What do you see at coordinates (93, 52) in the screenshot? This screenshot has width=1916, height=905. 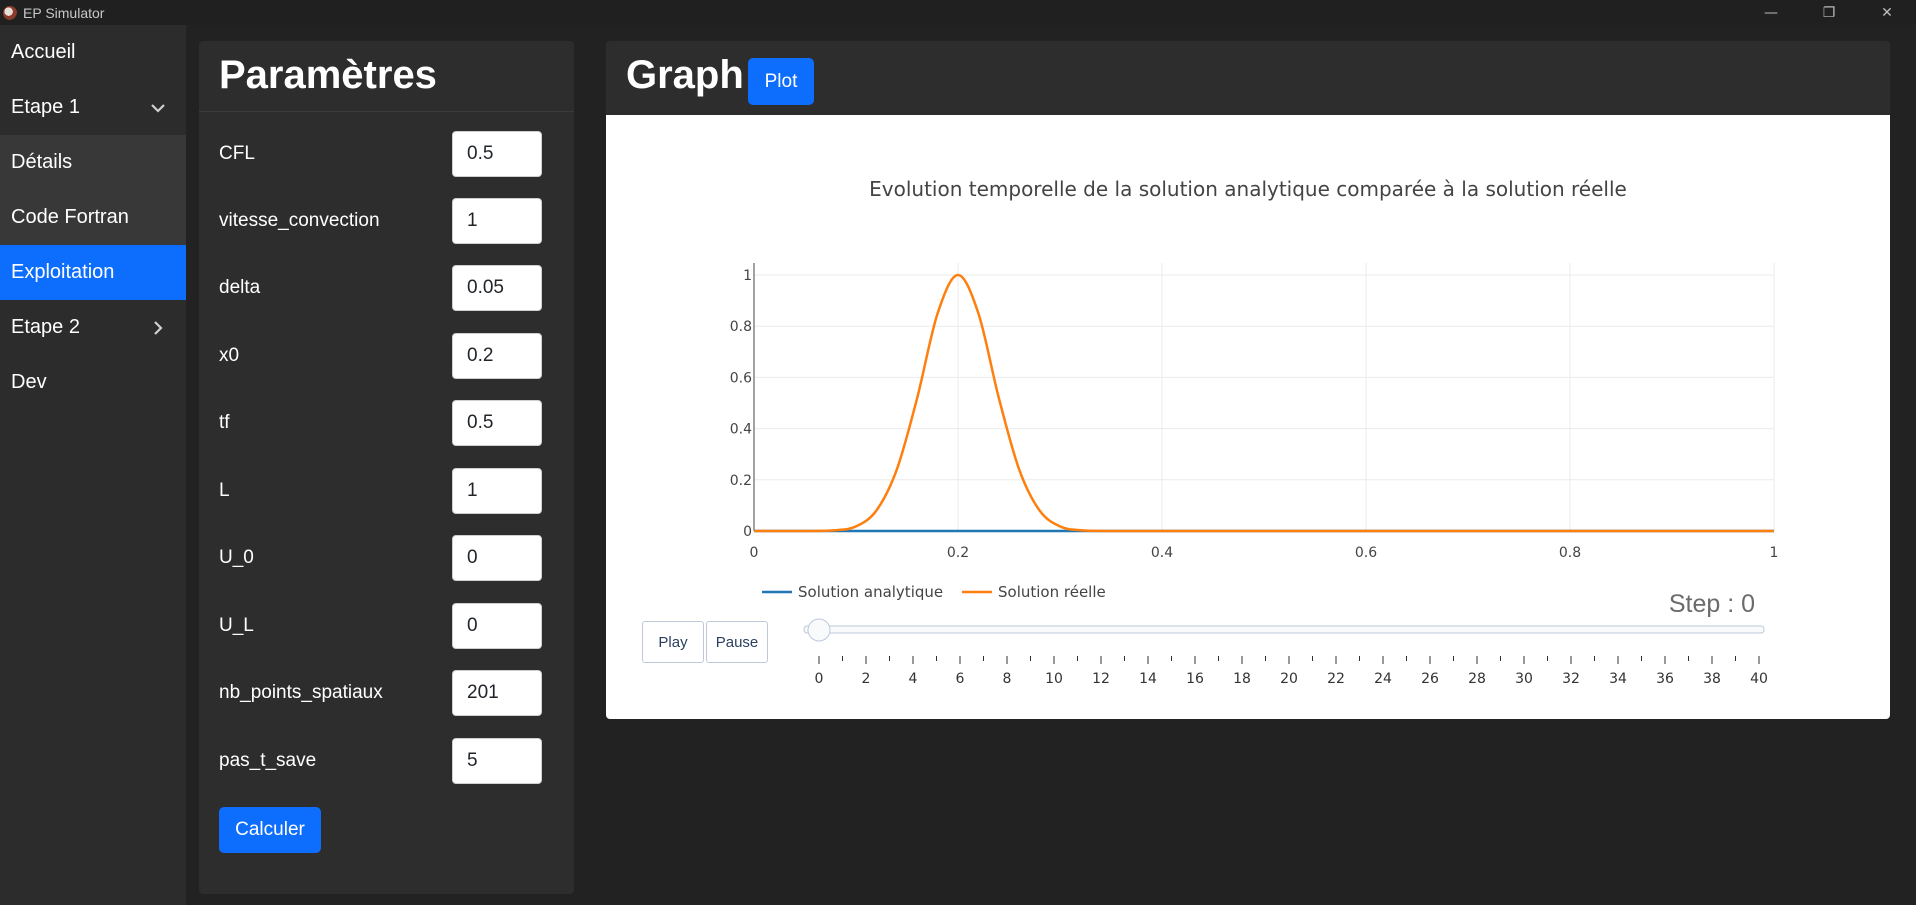 I see `sidebar-item-accueil: Accueil` at bounding box center [93, 52].